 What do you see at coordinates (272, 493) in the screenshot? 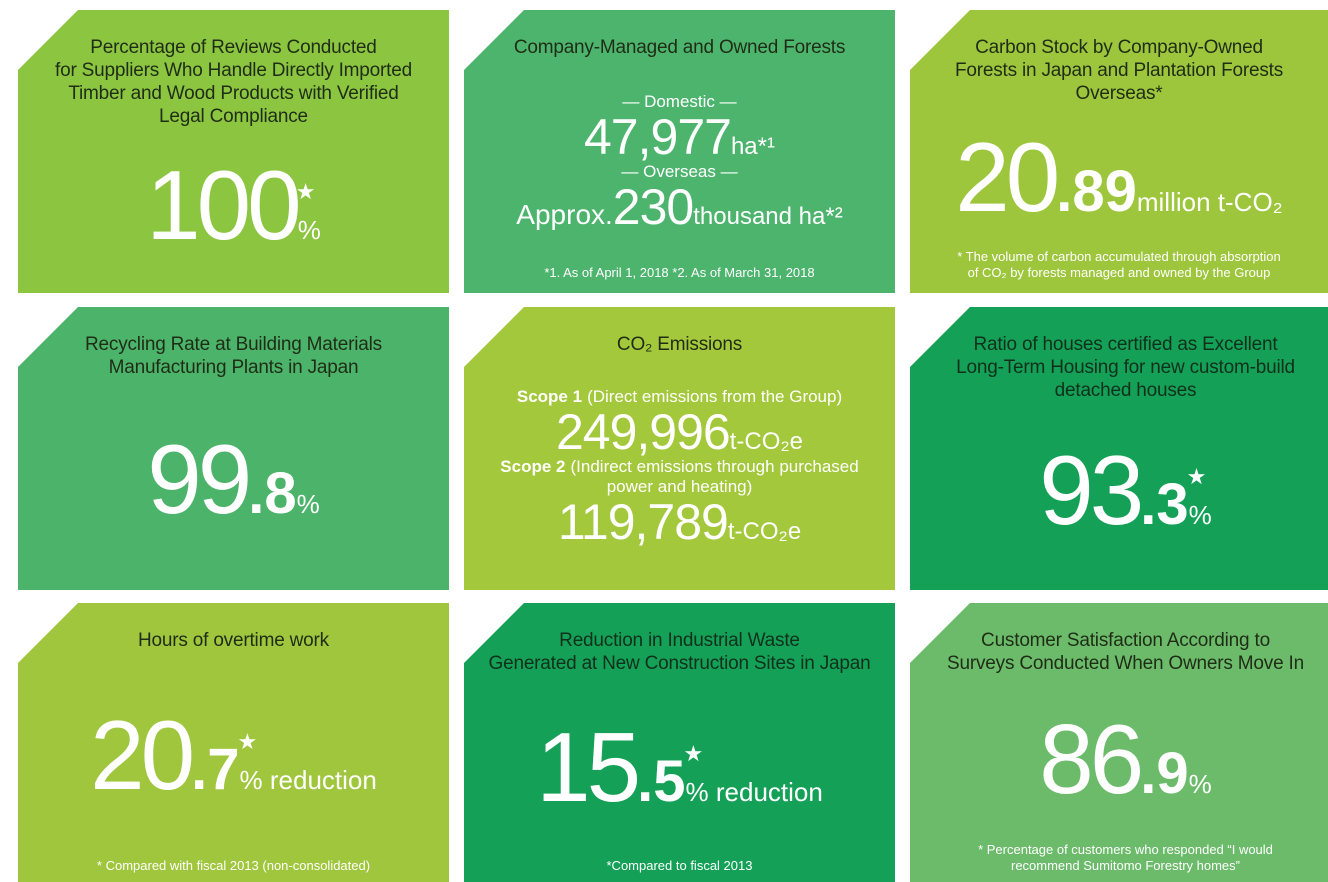
I see `decimal: .8` at bounding box center [272, 493].